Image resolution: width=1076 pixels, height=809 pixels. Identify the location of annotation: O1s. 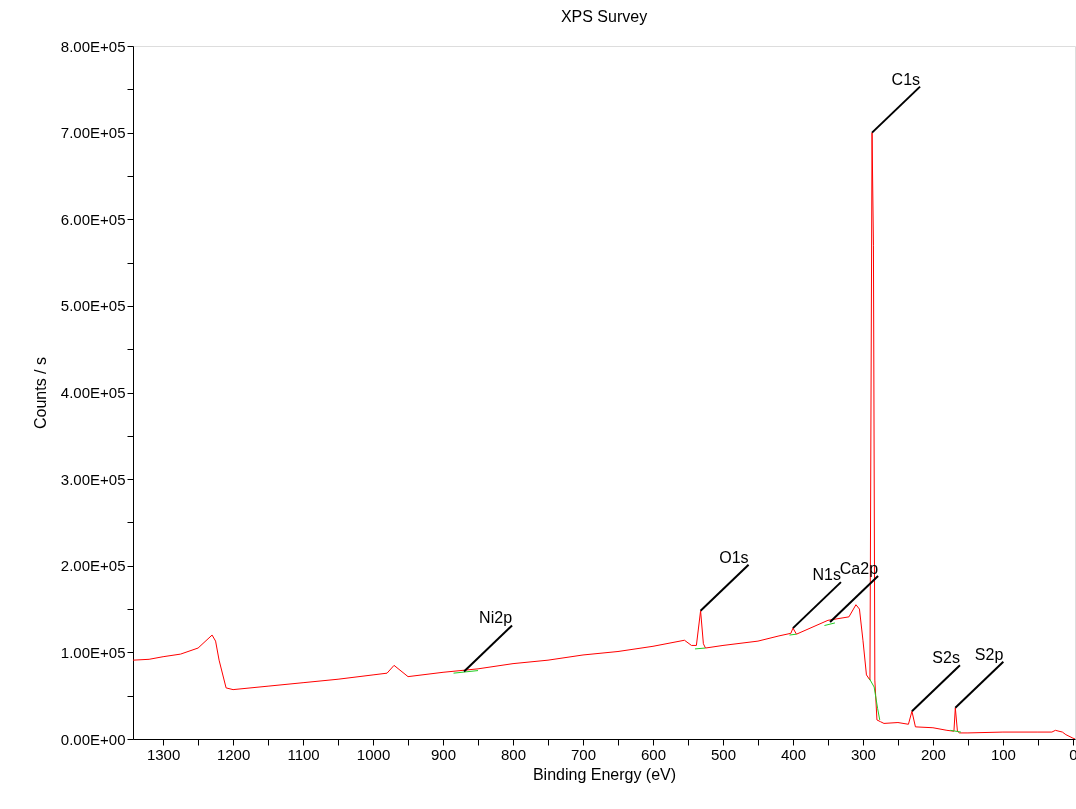
(734, 557).